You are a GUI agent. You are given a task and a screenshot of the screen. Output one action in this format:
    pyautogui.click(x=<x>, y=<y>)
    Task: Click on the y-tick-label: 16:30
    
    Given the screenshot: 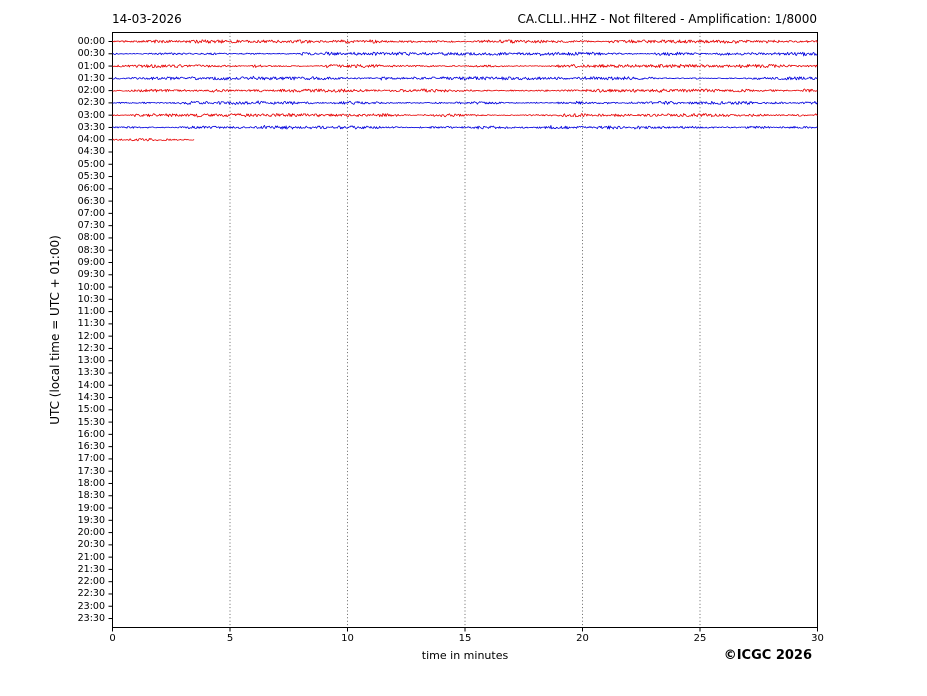 What is the action you would take?
    pyautogui.click(x=91, y=447)
    